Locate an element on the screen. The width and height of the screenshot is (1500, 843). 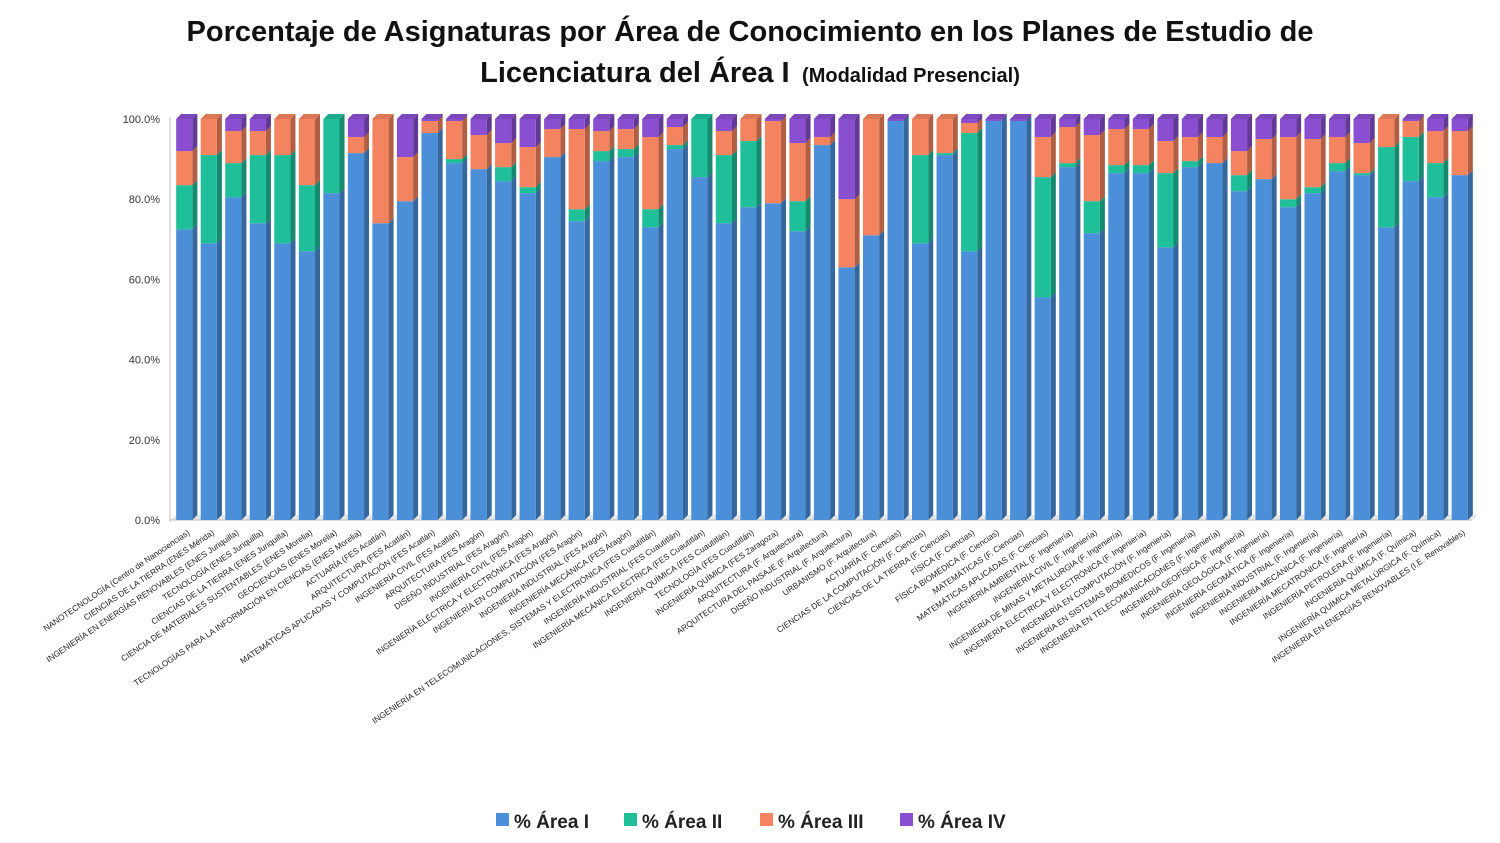
legend-item: % Área IV is located at coordinates (953, 822).